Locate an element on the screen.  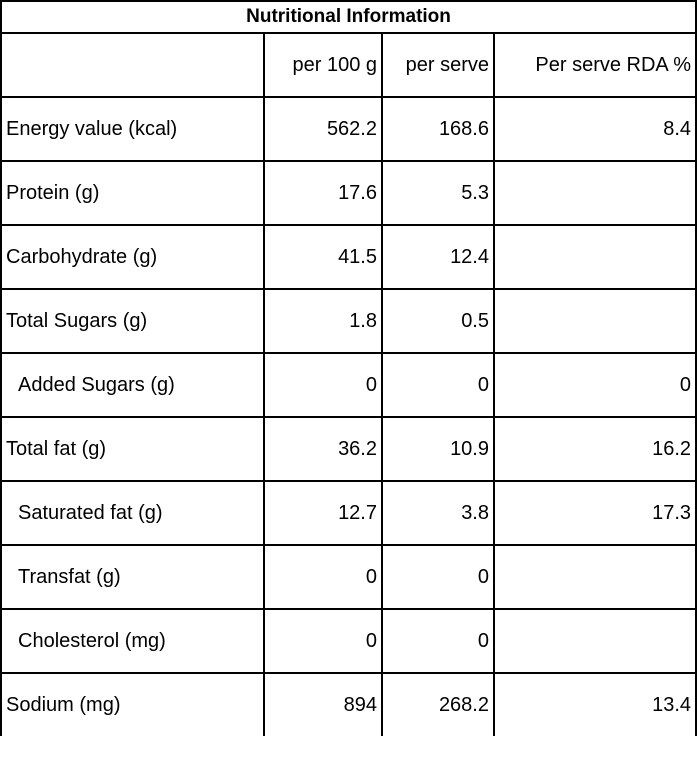
row-label: Sodium (mg) is located at coordinates (132, 704).